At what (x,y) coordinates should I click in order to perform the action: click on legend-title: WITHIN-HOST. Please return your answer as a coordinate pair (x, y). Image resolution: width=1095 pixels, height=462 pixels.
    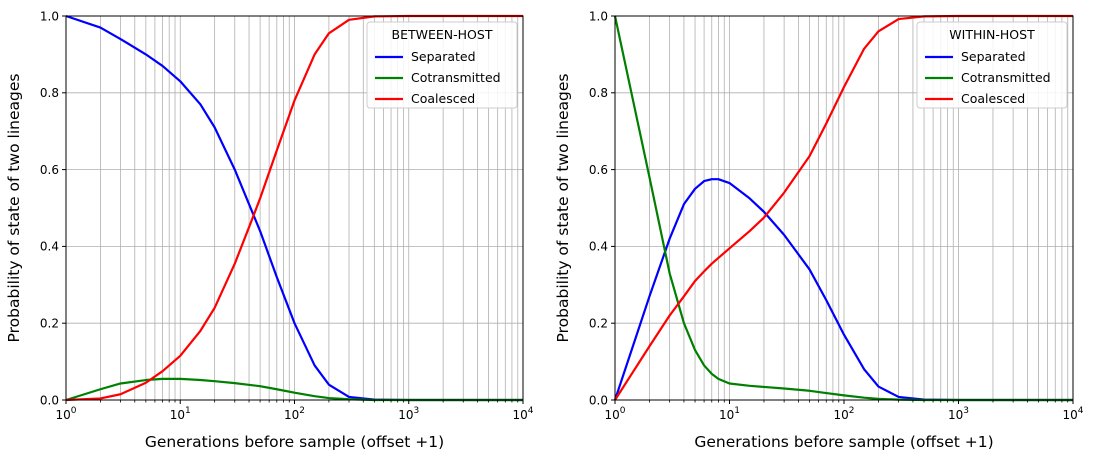
    Looking at the image, I should click on (992, 34).